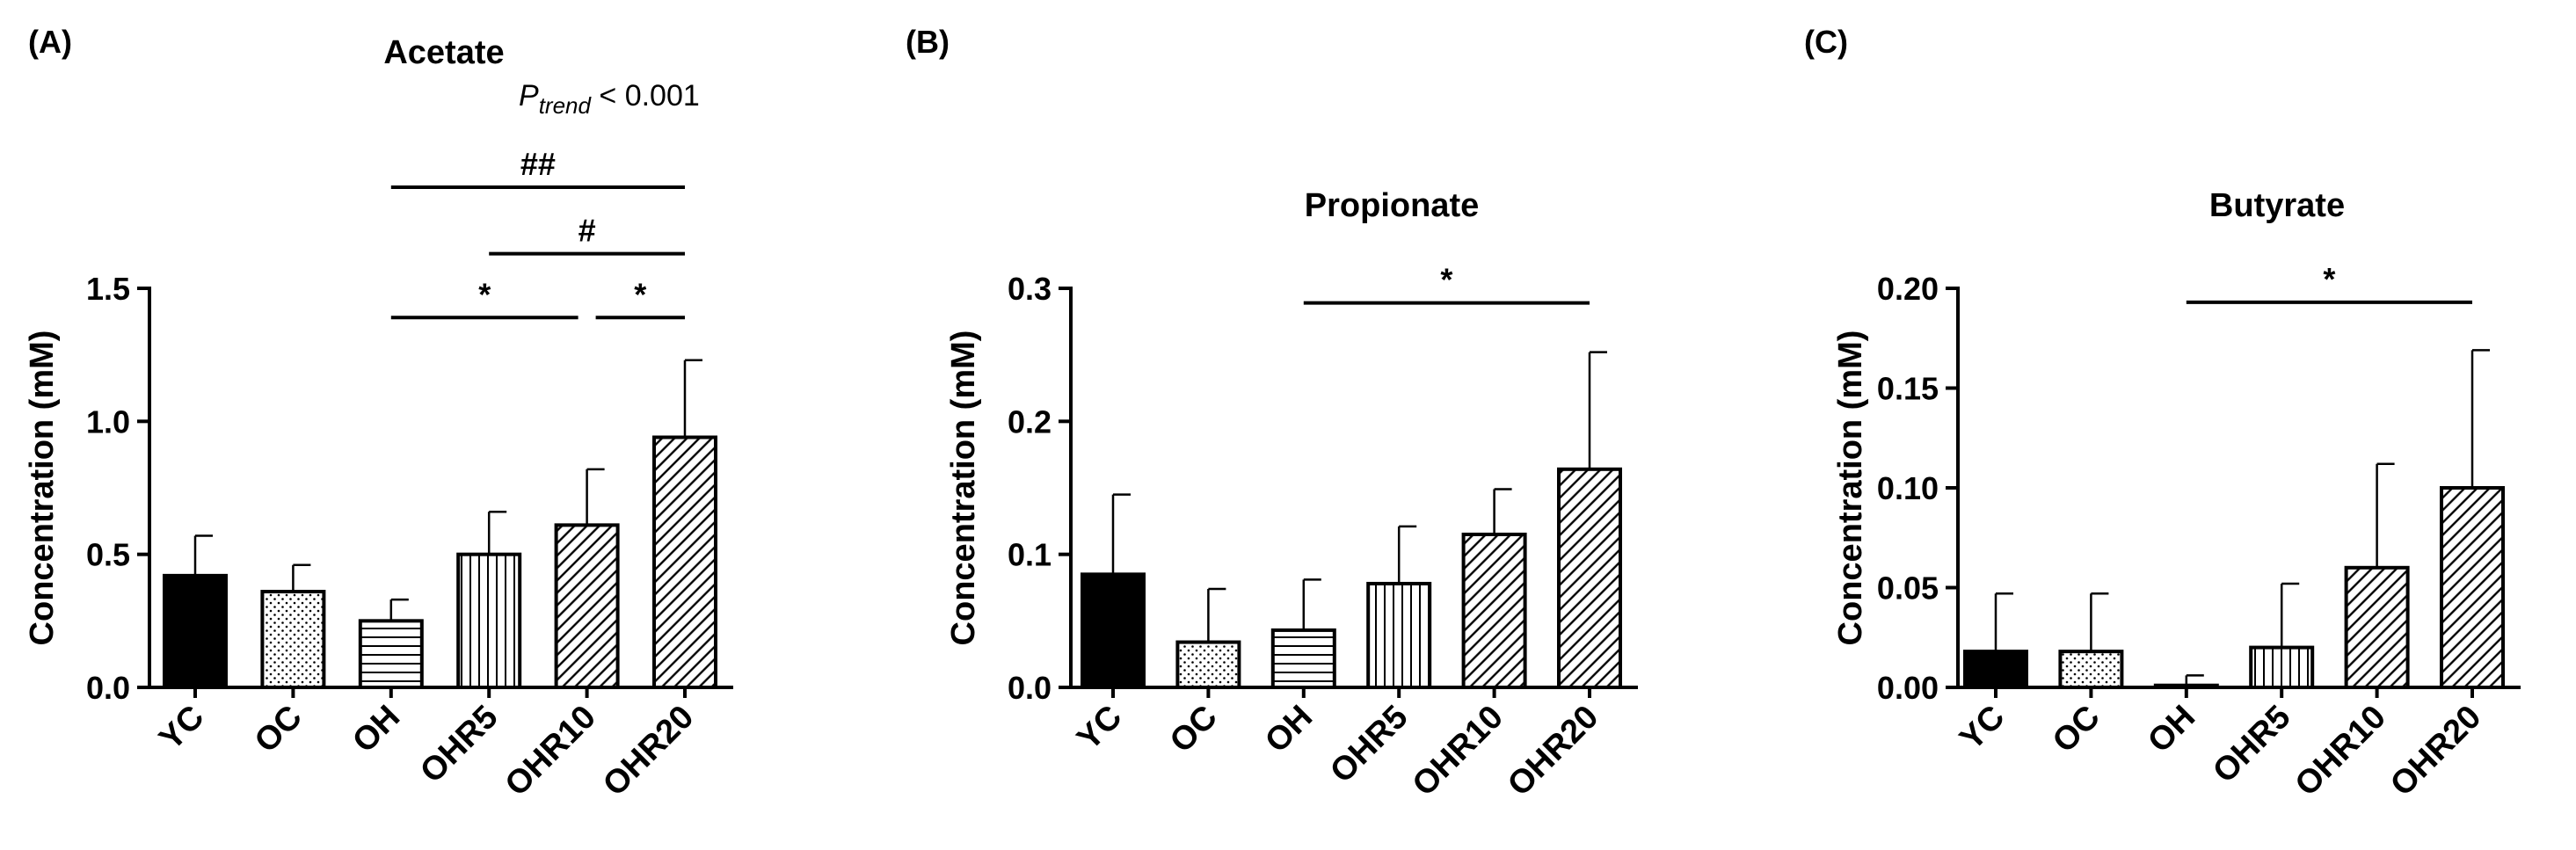  Describe the element at coordinates (1030, 421) in the screenshot. I see `y-tick-label: 0.2` at that location.